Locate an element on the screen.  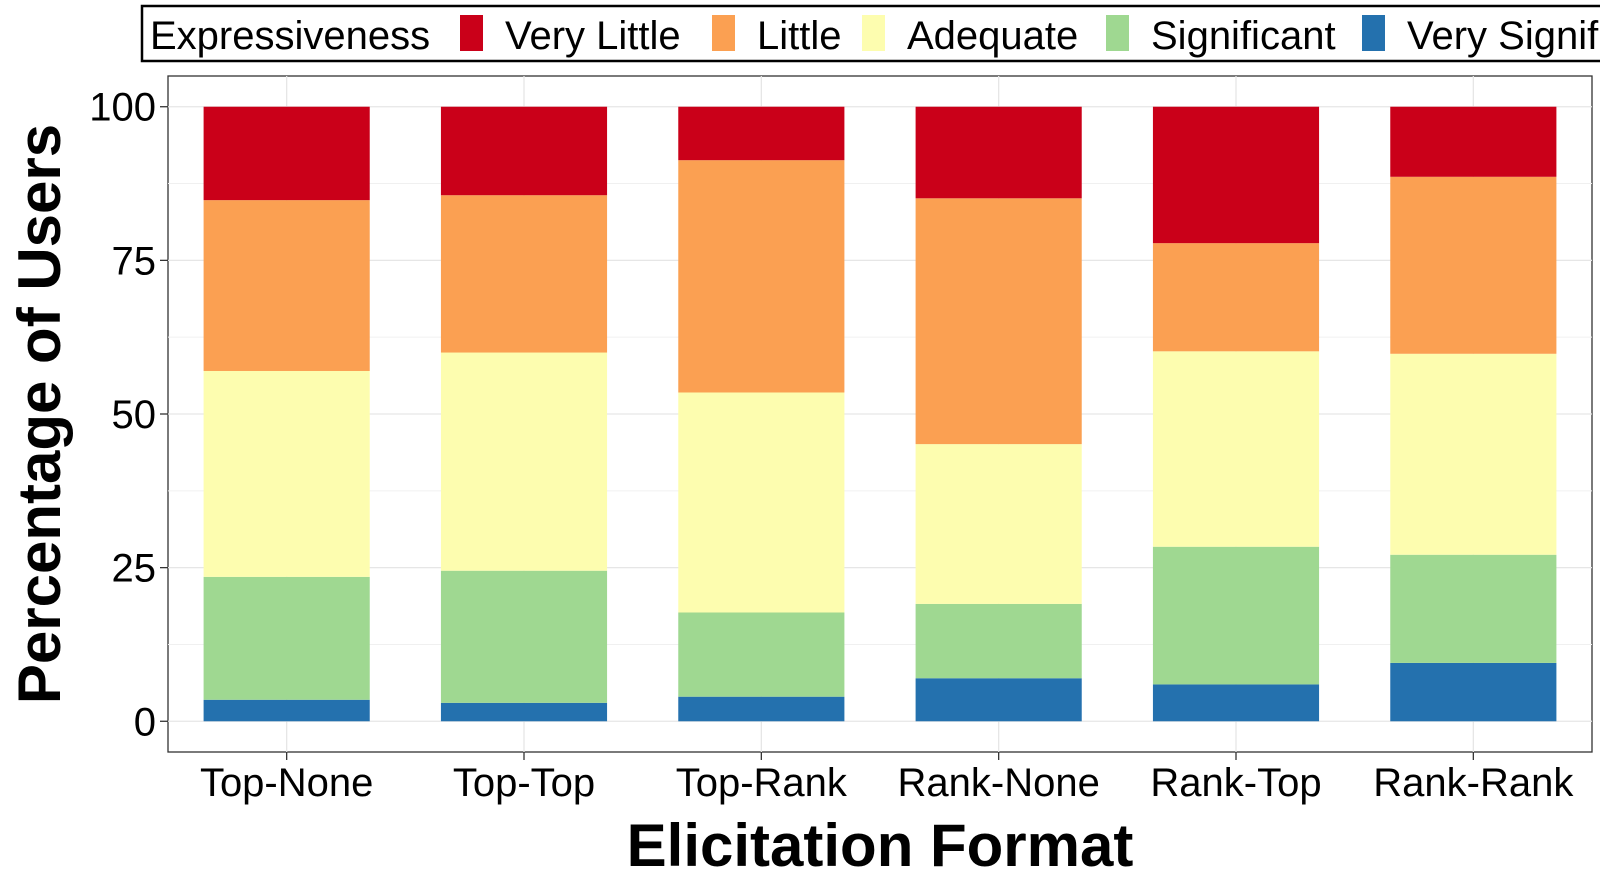
x-axis-title: Elicitation Format is located at coordinates (880, 843).